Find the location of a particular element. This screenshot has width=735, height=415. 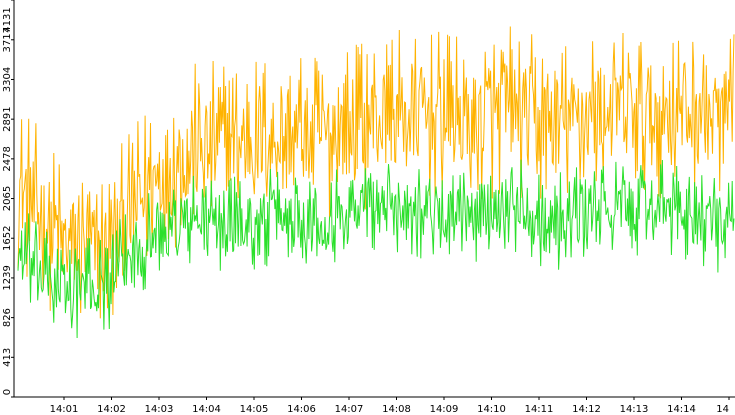

y-tick-label: 3717 is located at coordinates (7, 39).